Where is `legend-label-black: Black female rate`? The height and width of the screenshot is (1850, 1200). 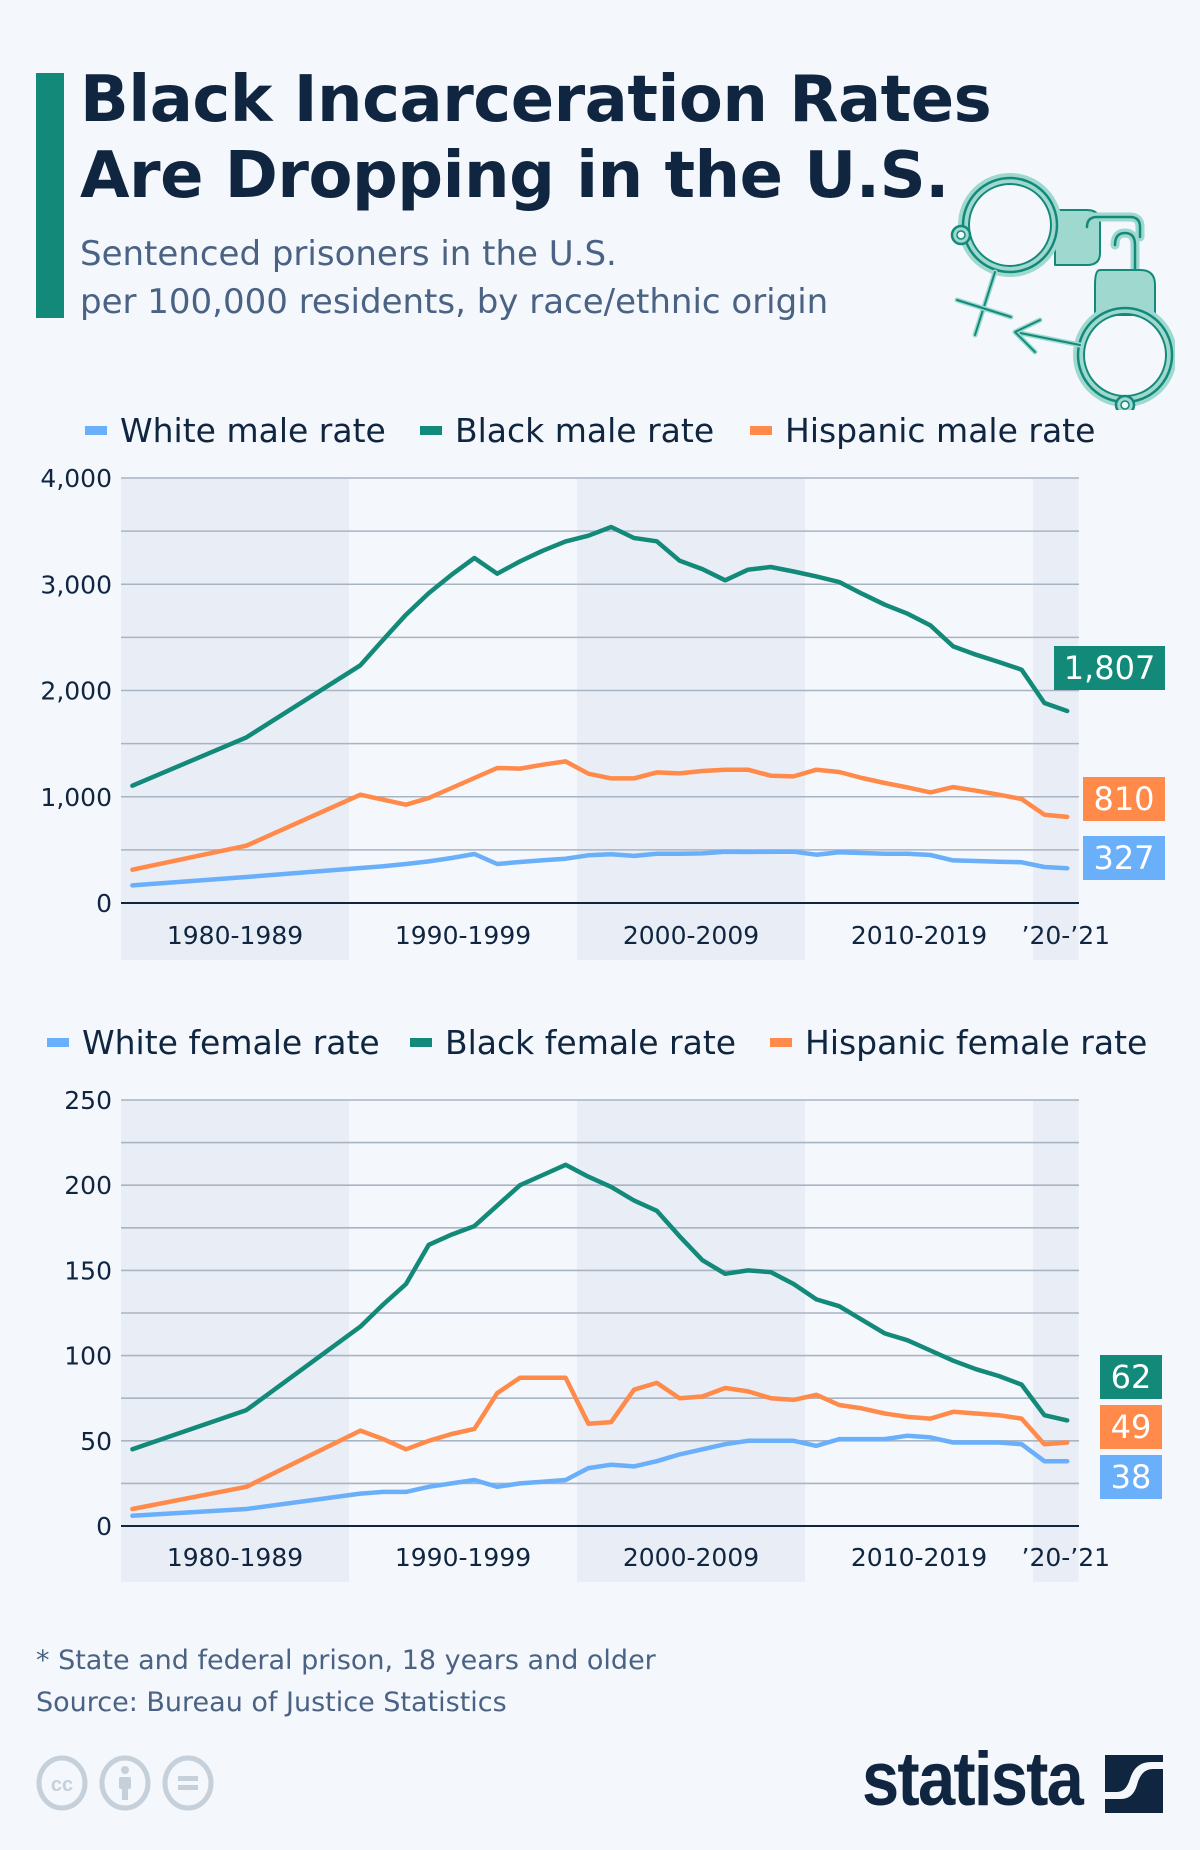
legend-label-black: Black female rate is located at coordinates (590, 1042).